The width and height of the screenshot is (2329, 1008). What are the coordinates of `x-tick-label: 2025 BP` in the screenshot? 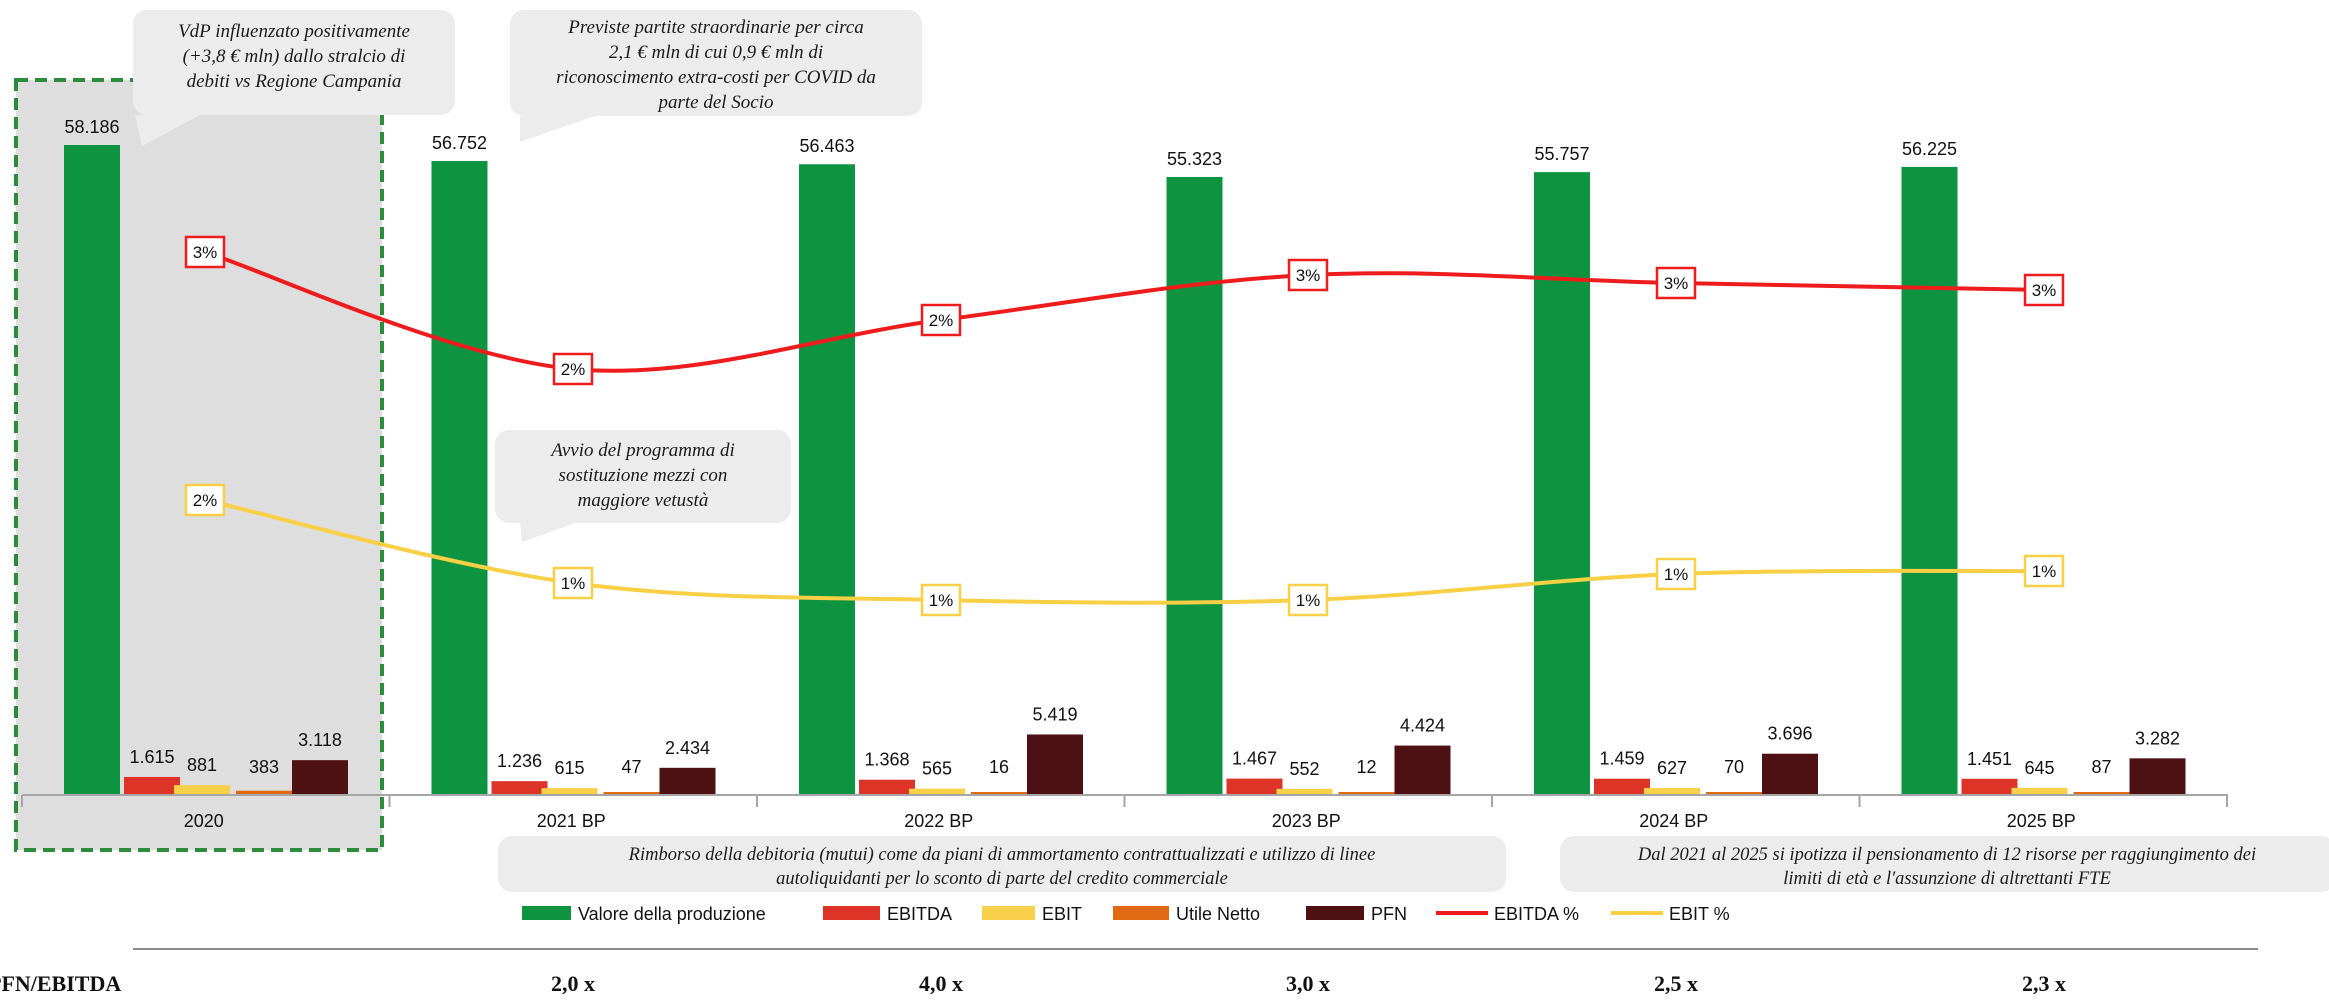 It's located at (2041, 821).